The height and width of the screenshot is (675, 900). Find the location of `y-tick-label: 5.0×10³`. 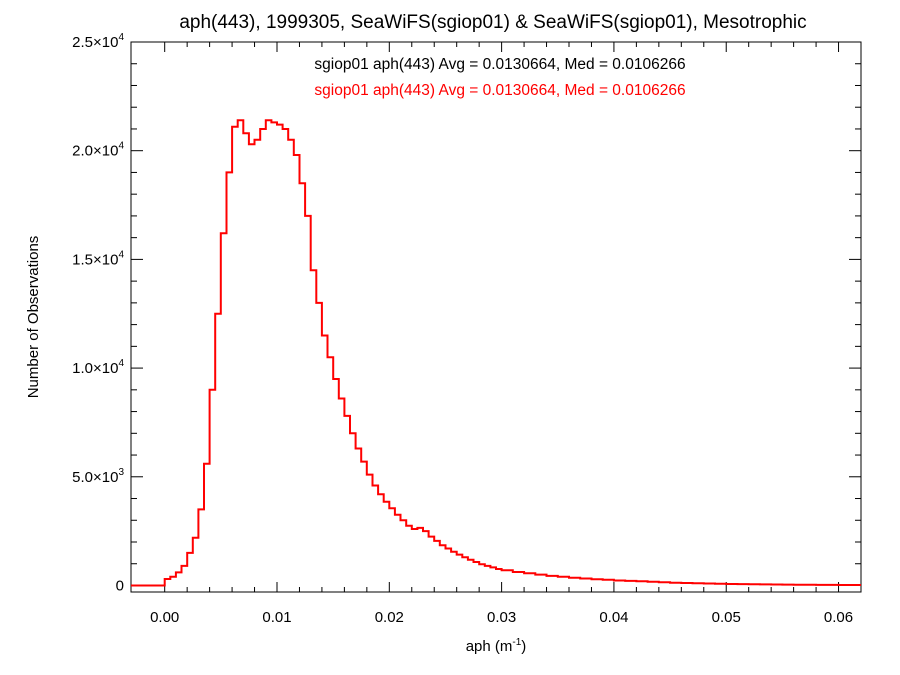

y-tick-label: 5.0×10³ is located at coordinates (98, 476).